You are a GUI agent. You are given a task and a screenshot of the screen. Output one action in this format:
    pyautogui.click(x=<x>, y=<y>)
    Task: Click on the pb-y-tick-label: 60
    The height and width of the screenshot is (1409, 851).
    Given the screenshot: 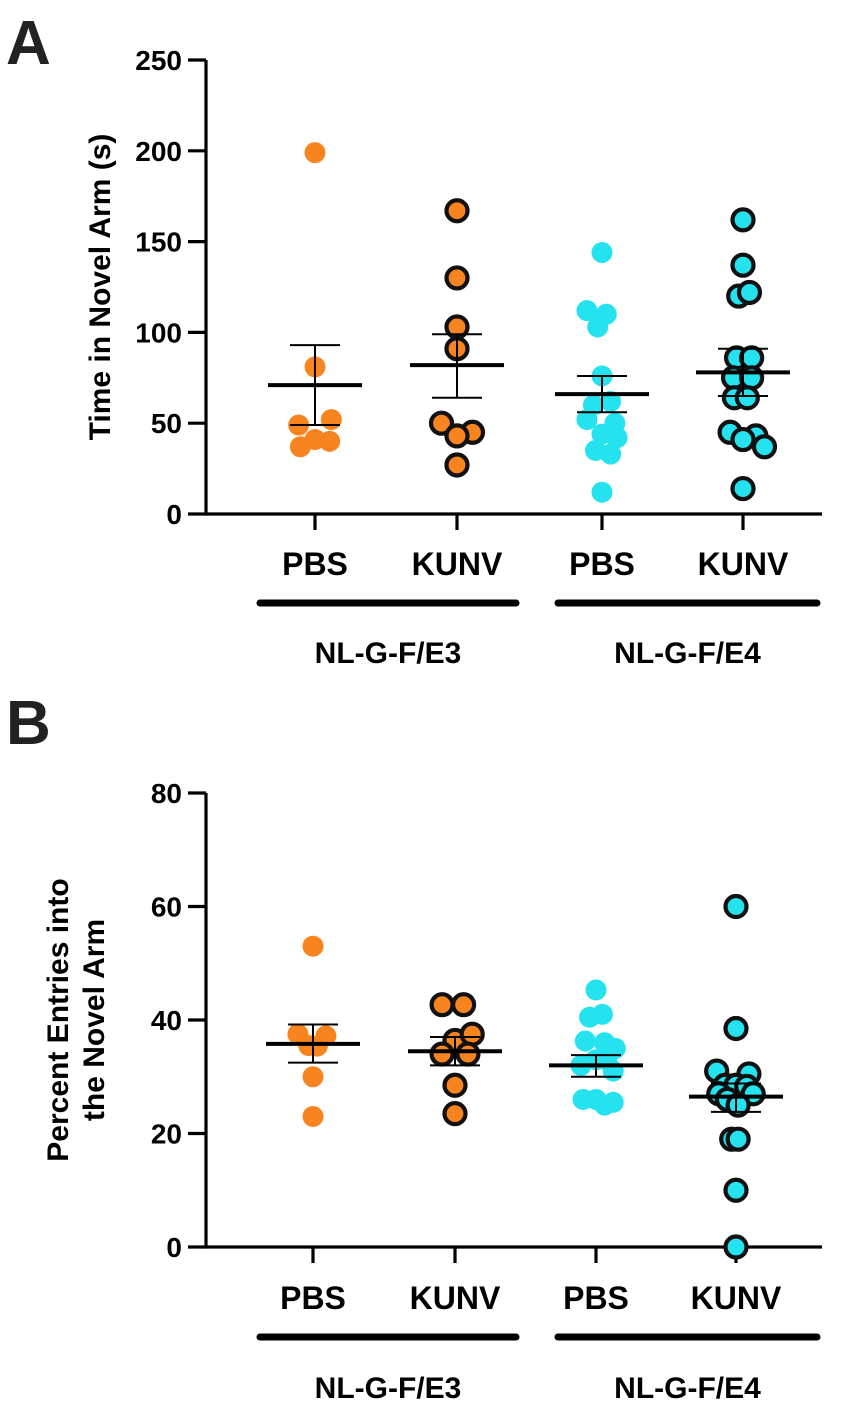 What is the action you would take?
    pyautogui.click(x=166, y=907)
    